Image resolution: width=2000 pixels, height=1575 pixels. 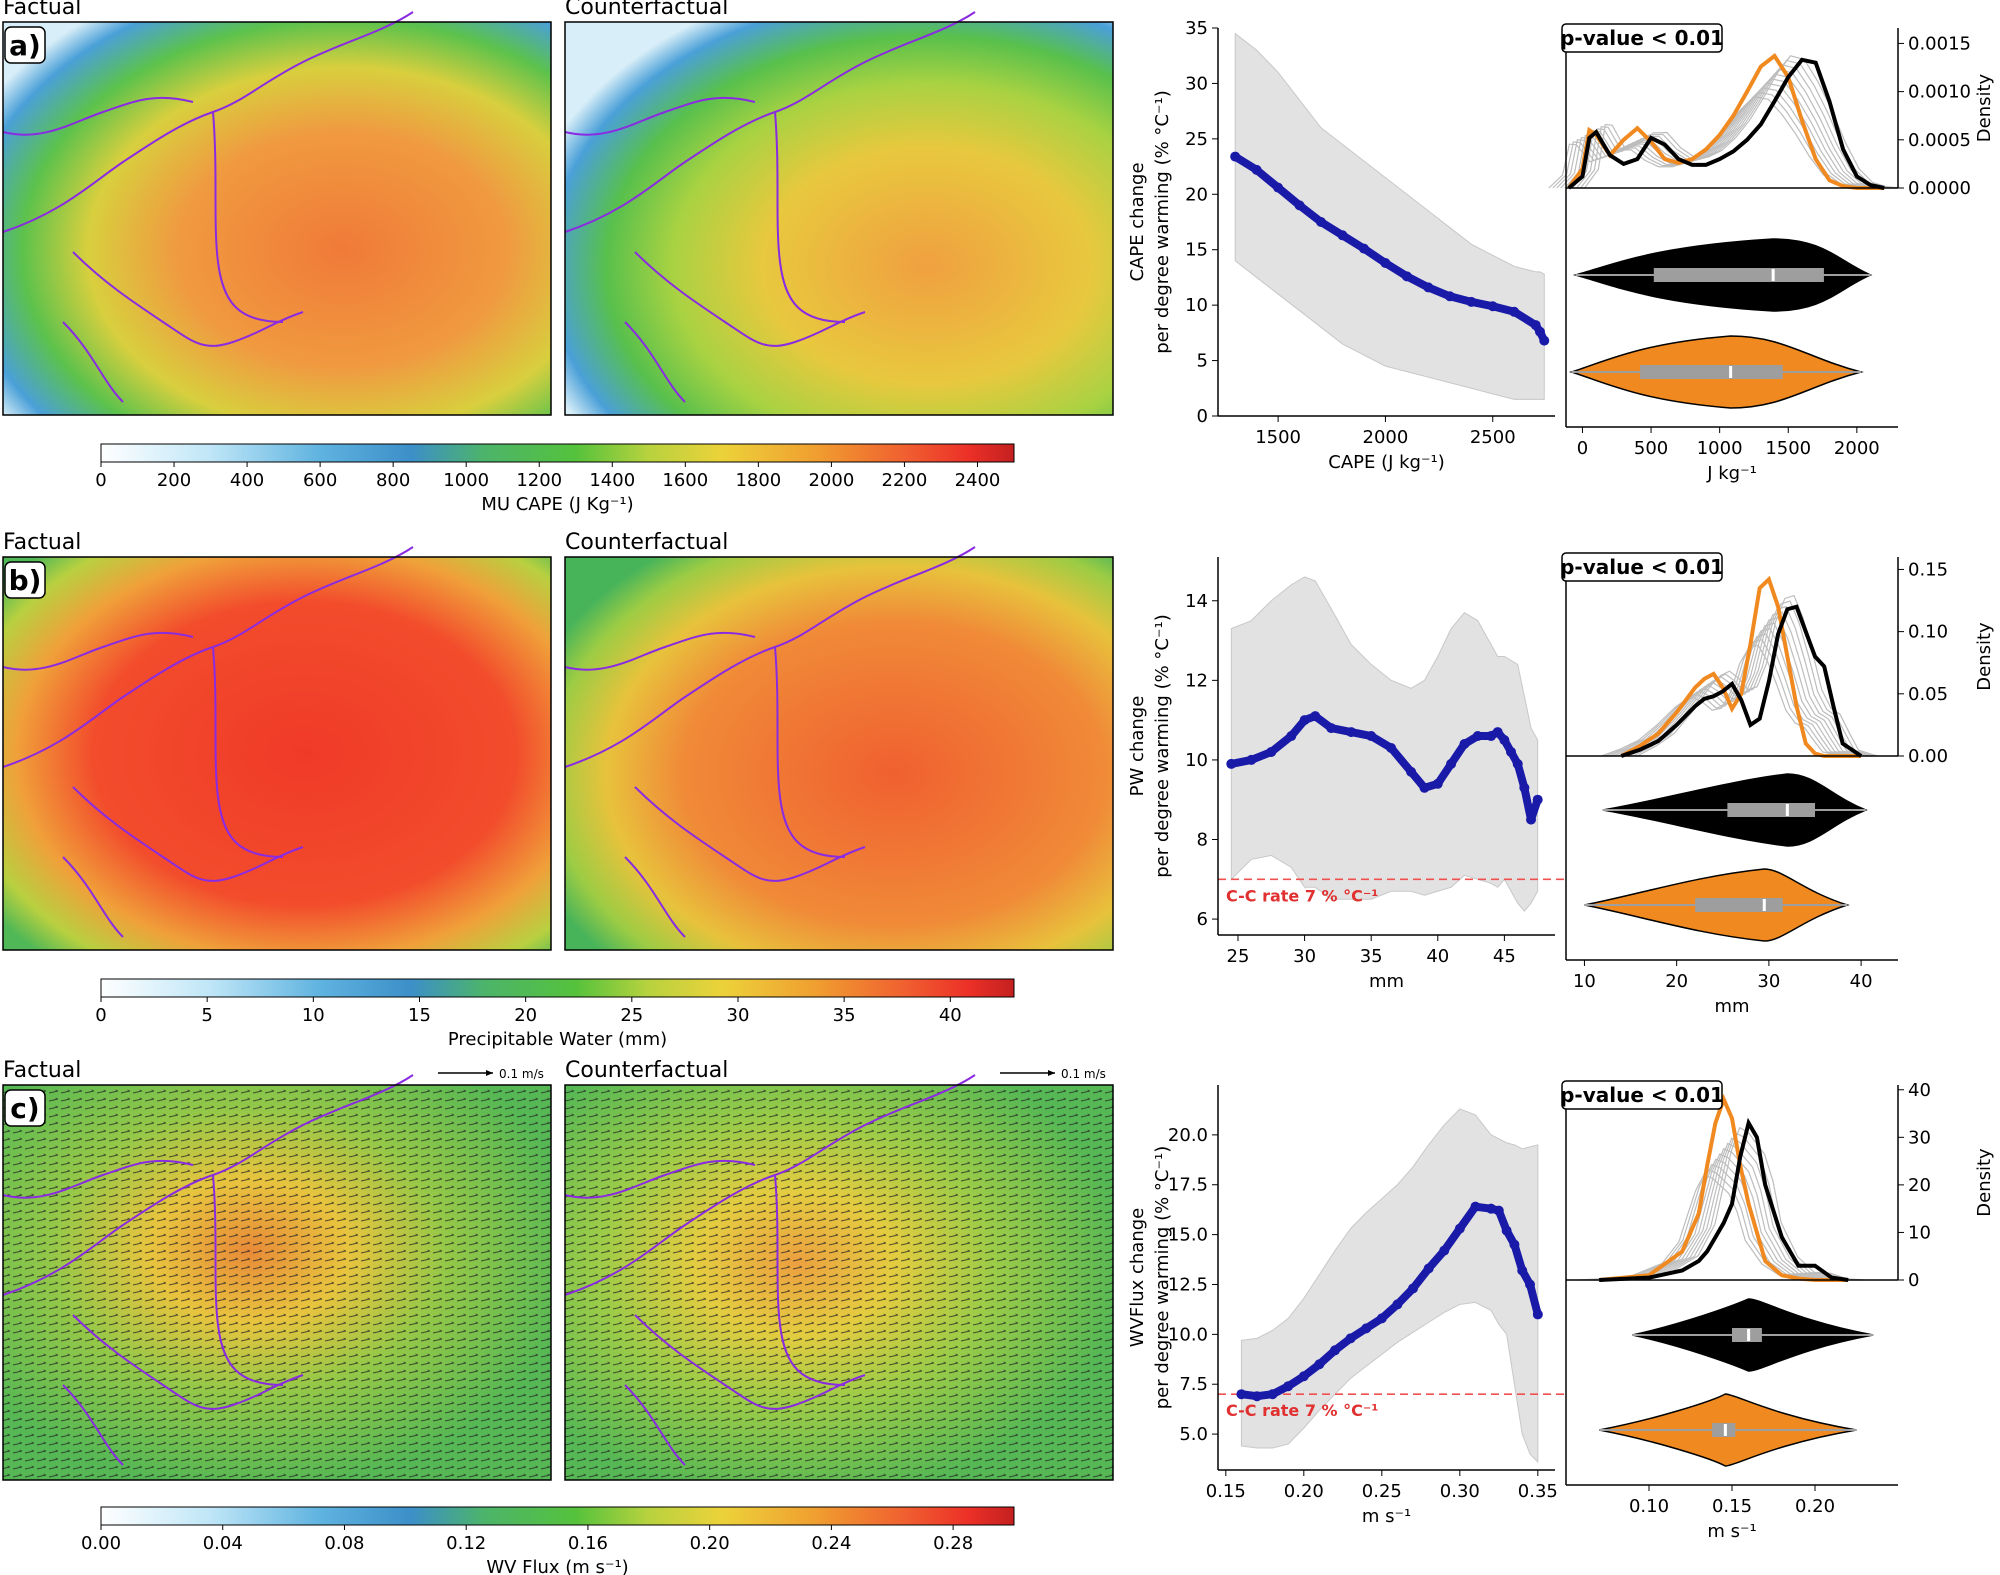 What do you see at coordinates (1857, 448) in the screenshot?
I see `density-x-tick-label: 2000` at bounding box center [1857, 448].